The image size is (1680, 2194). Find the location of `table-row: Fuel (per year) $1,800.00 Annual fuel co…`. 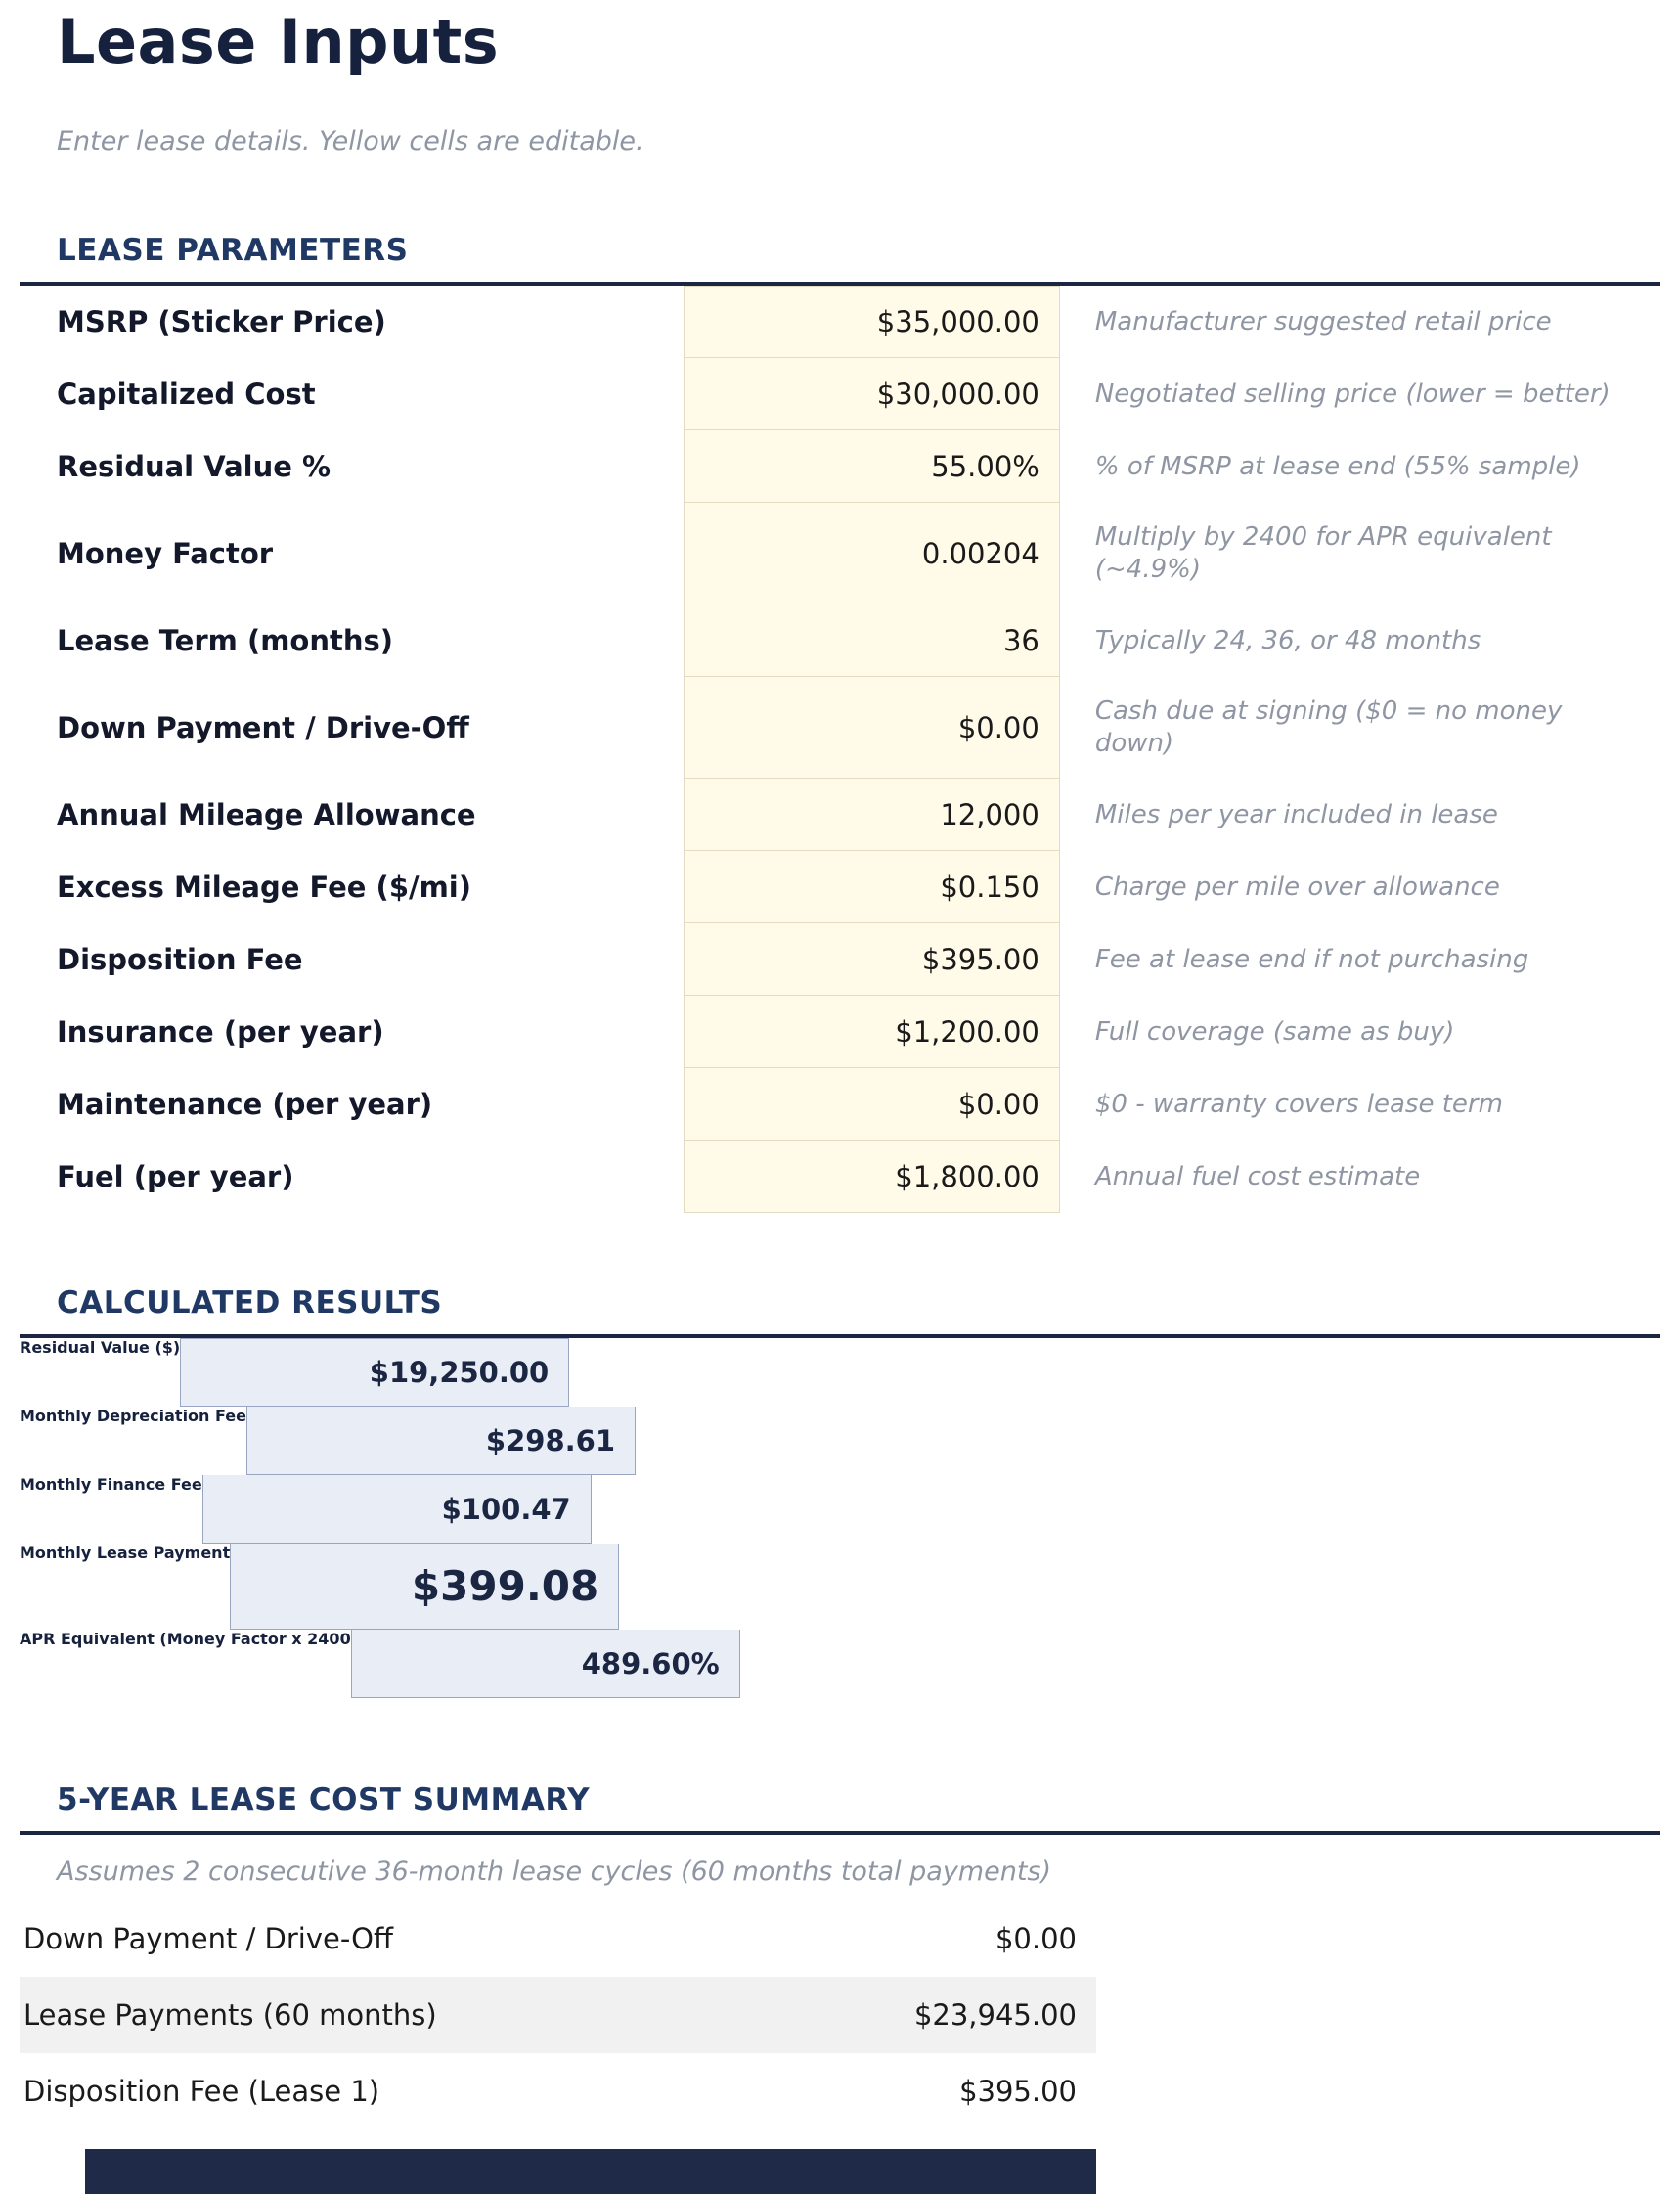

table-row: Fuel (per year) $1,800.00 Annual fuel co… is located at coordinates (840, 1177).